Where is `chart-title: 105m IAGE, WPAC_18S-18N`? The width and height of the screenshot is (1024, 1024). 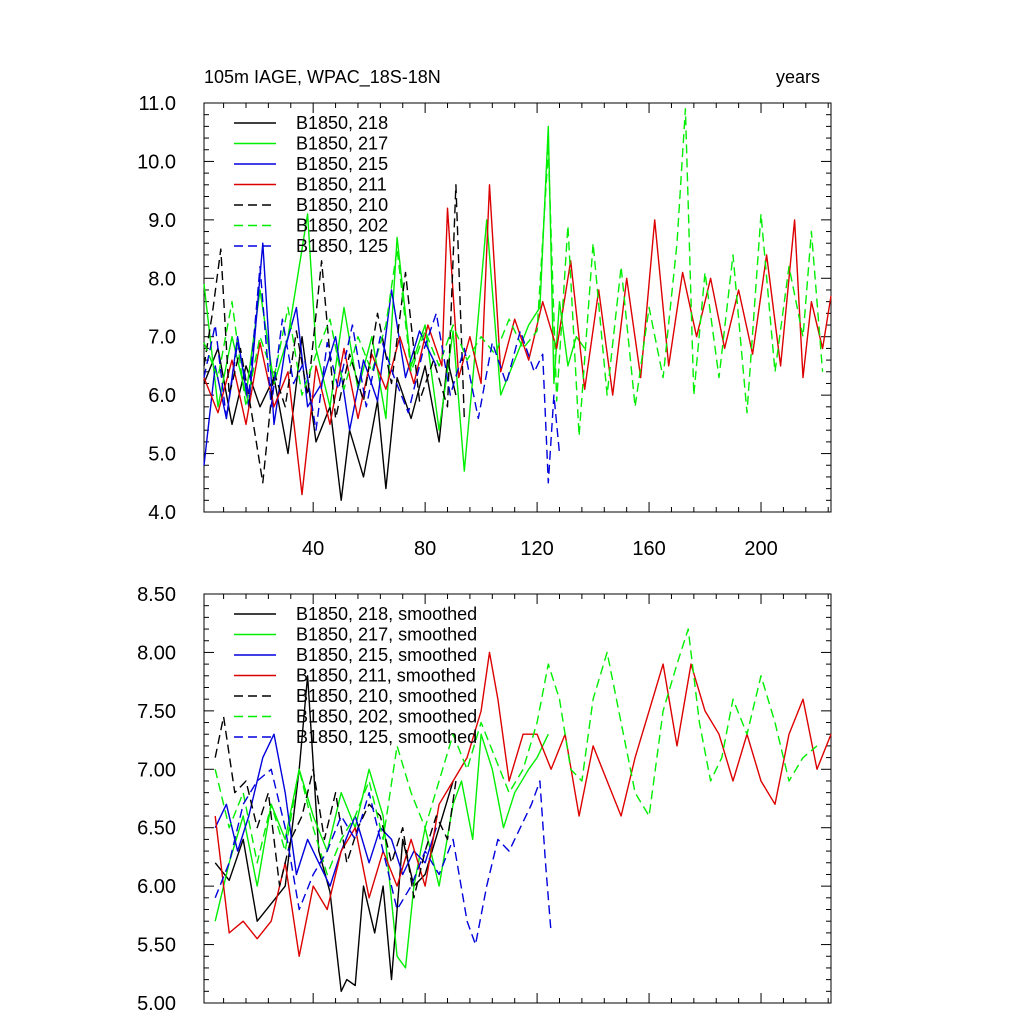
chart-title: 105m IAGE, WPAC_18S-18N is located at coordinates (322, 77).